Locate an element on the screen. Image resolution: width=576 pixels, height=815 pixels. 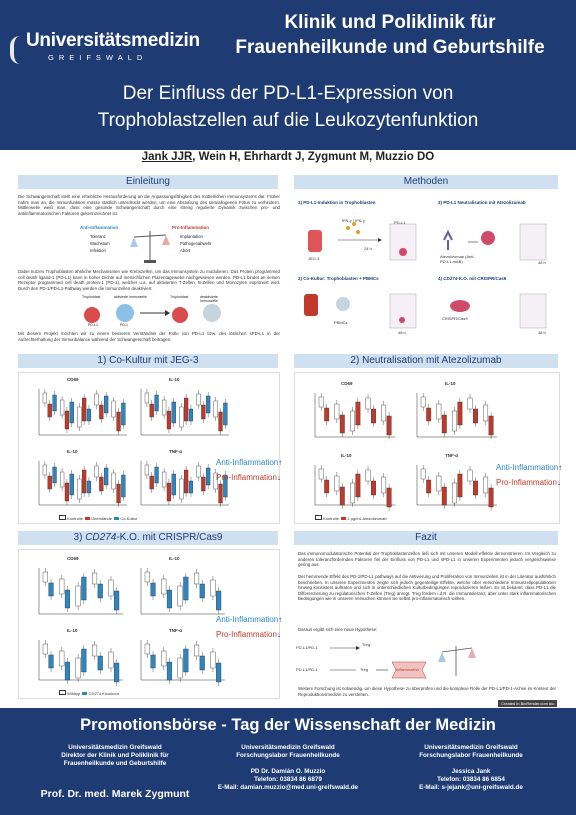
pro-item: Implantation is located at coordinates (191, 236).